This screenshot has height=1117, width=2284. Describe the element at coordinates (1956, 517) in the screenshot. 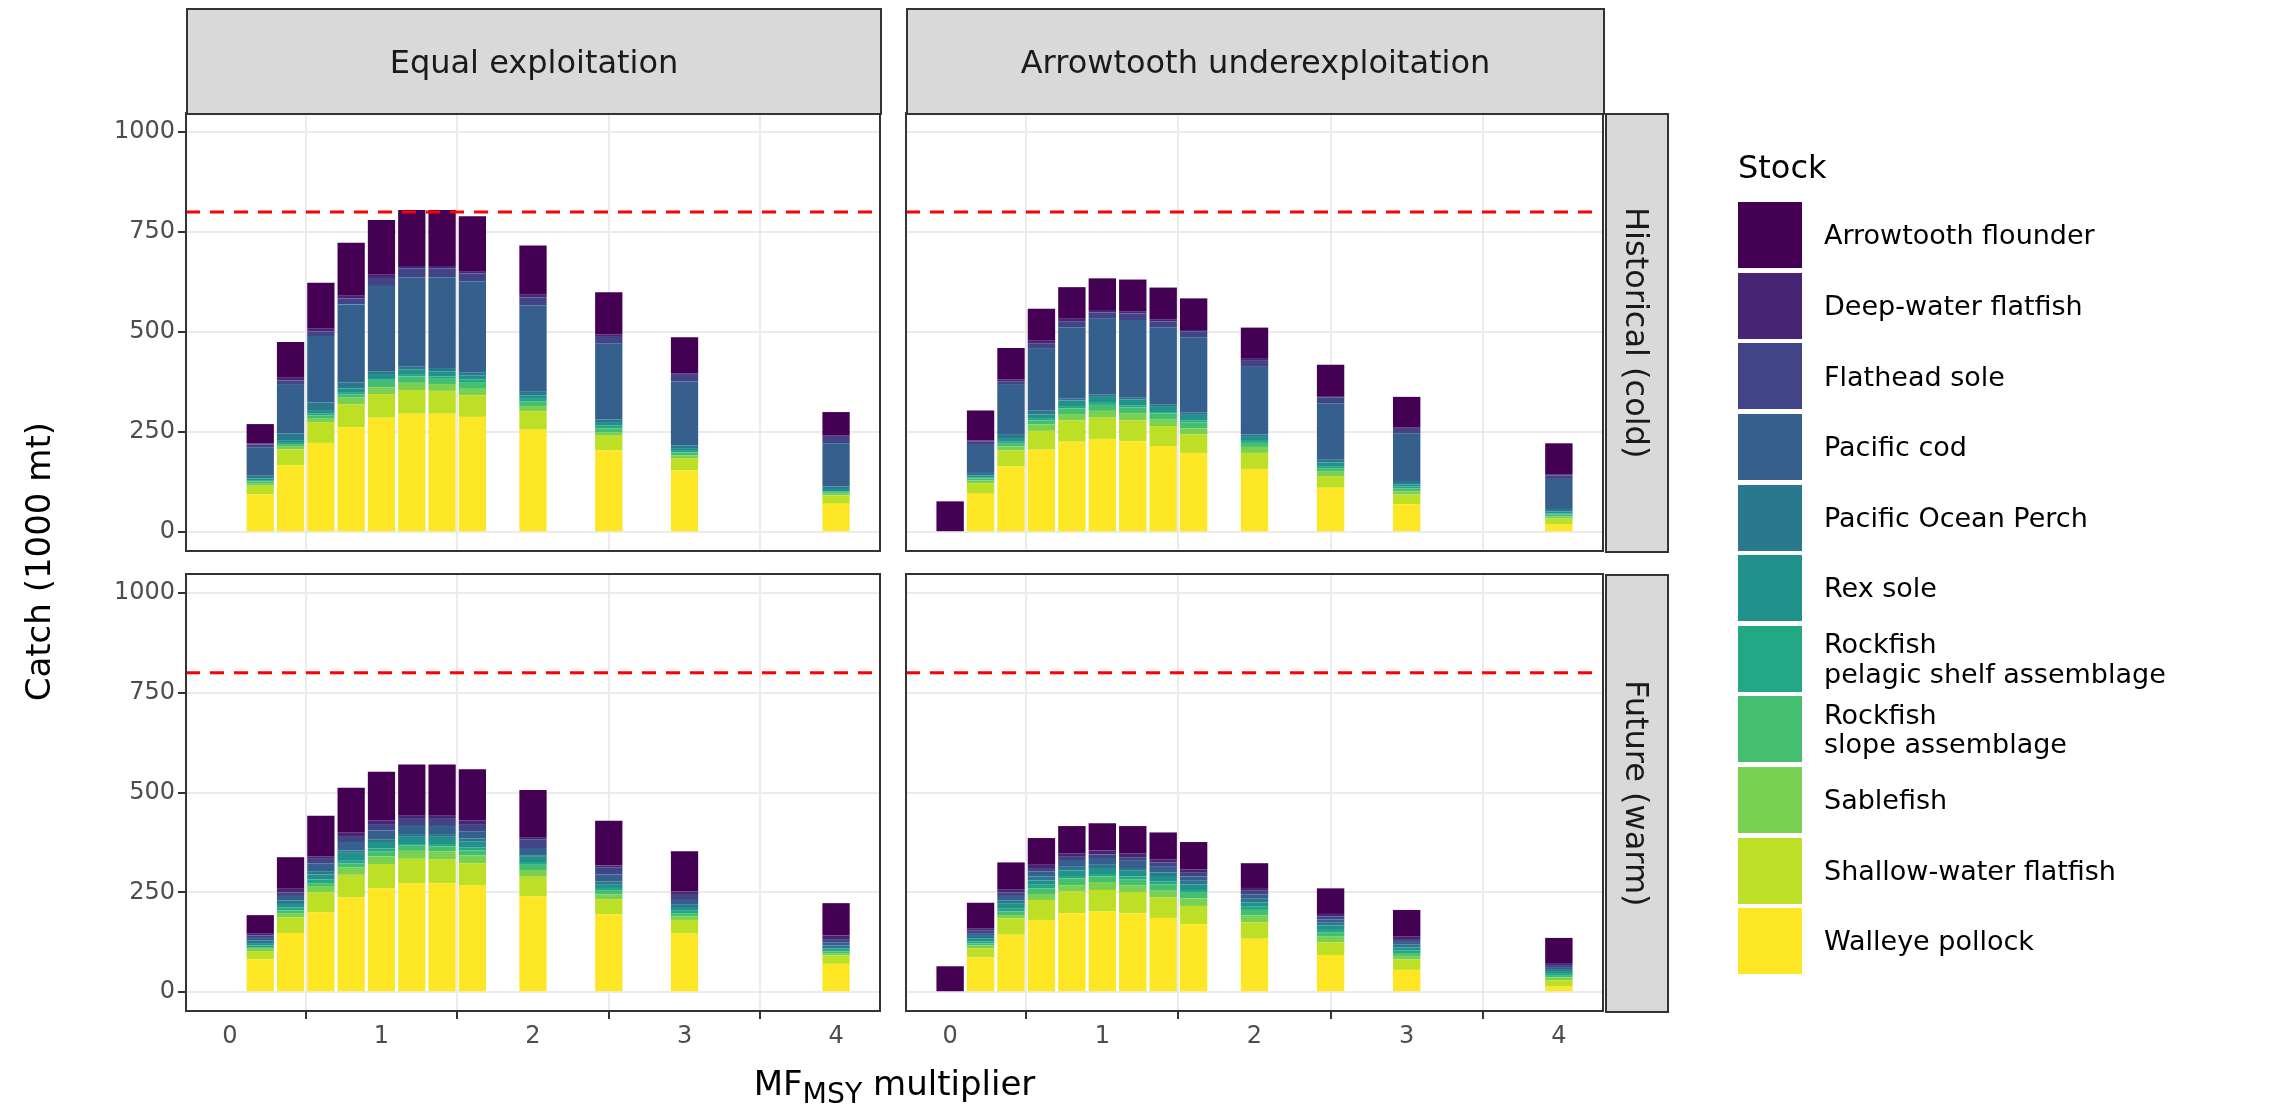

I see `text: Pacific Ocean Perch` at that location.